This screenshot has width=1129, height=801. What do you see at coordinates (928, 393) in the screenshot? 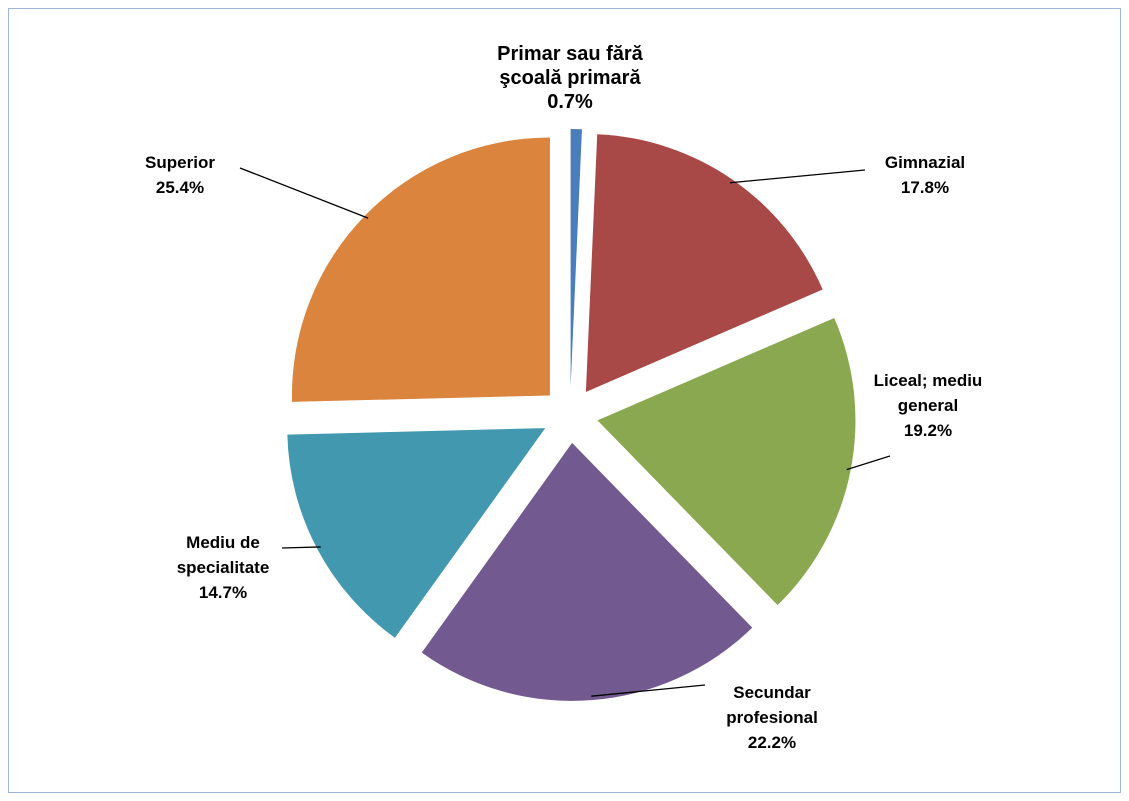
I see `category-label: Liceal; mediu general` at bounding box center [928, 393].